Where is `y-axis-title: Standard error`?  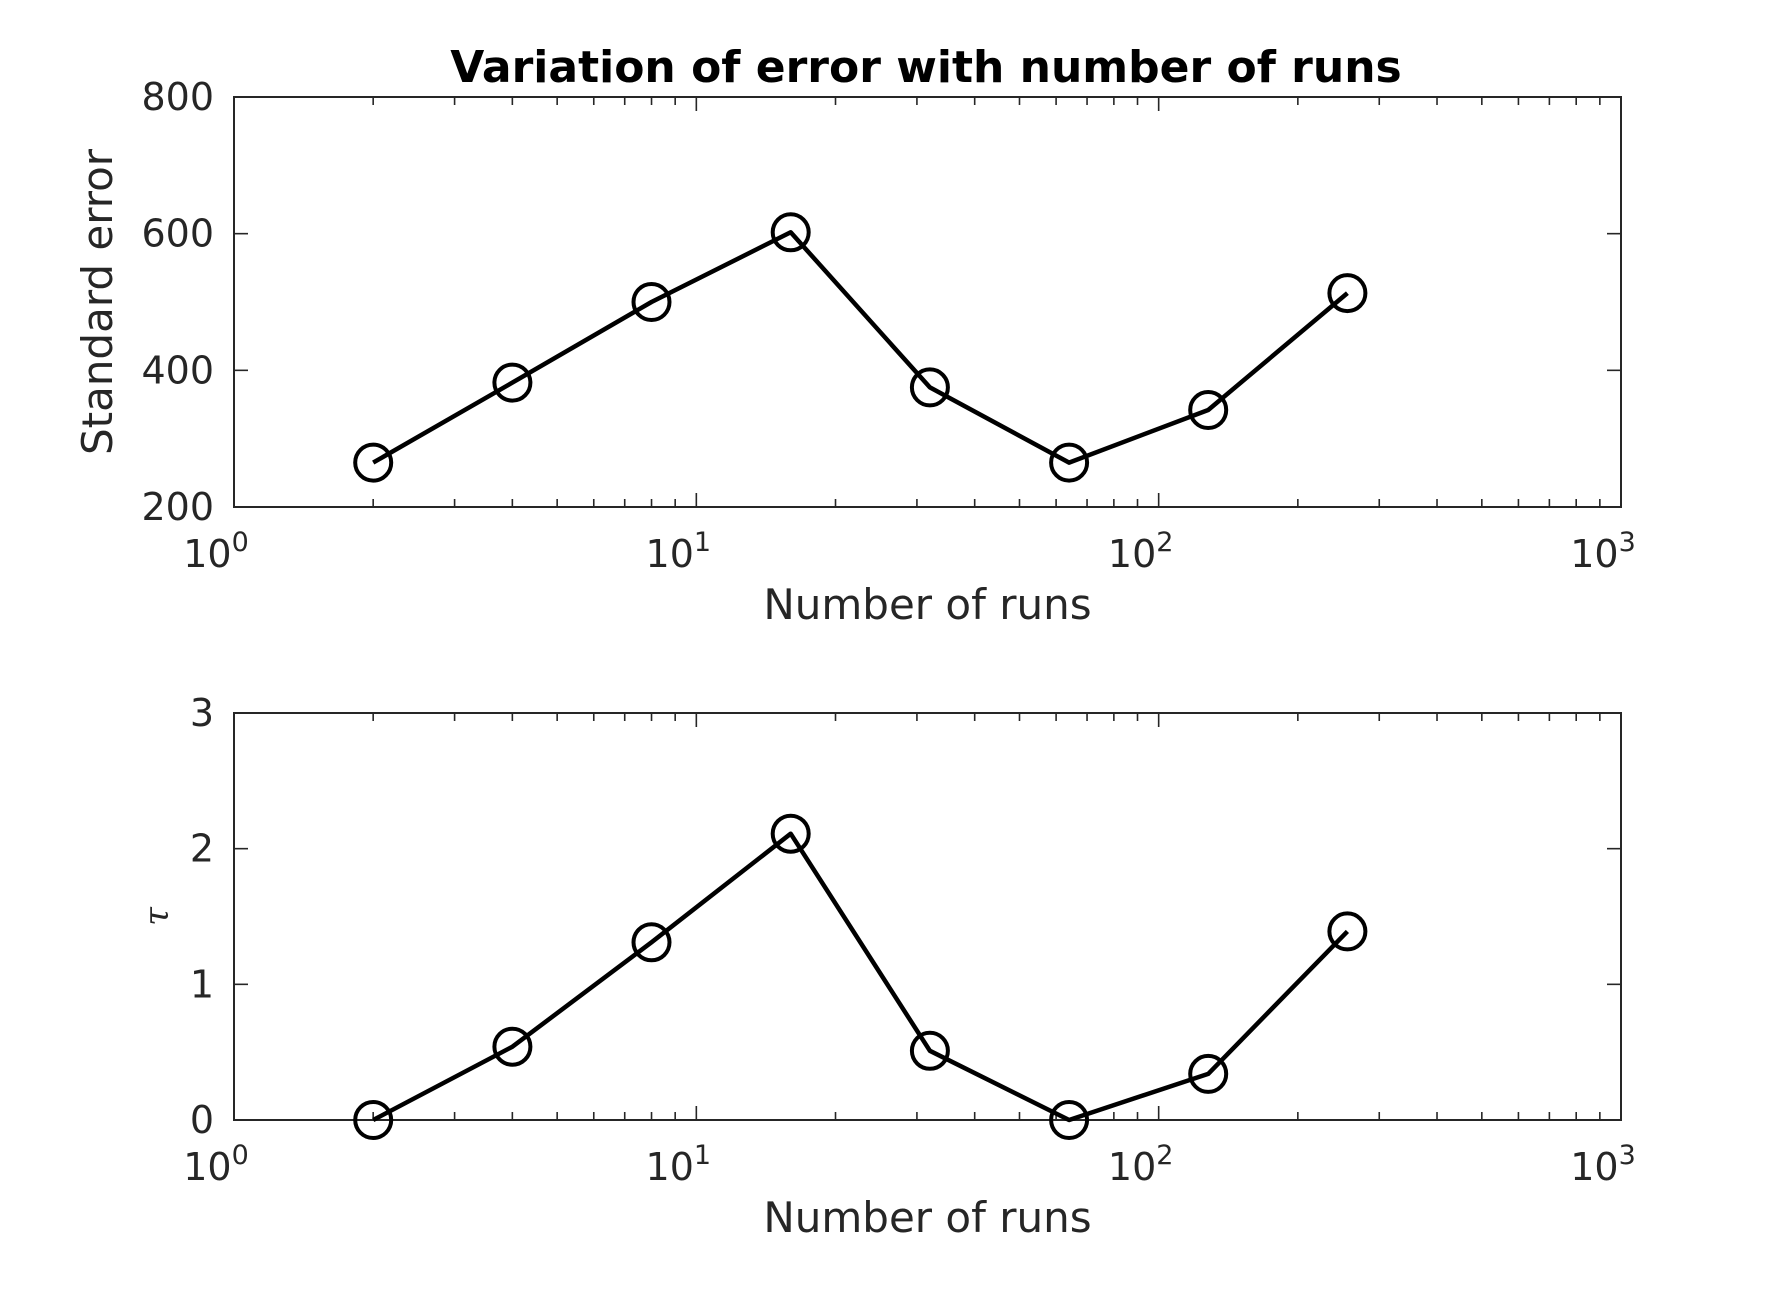
y-axis-title: Standard error is located at coordinates (97, 301).